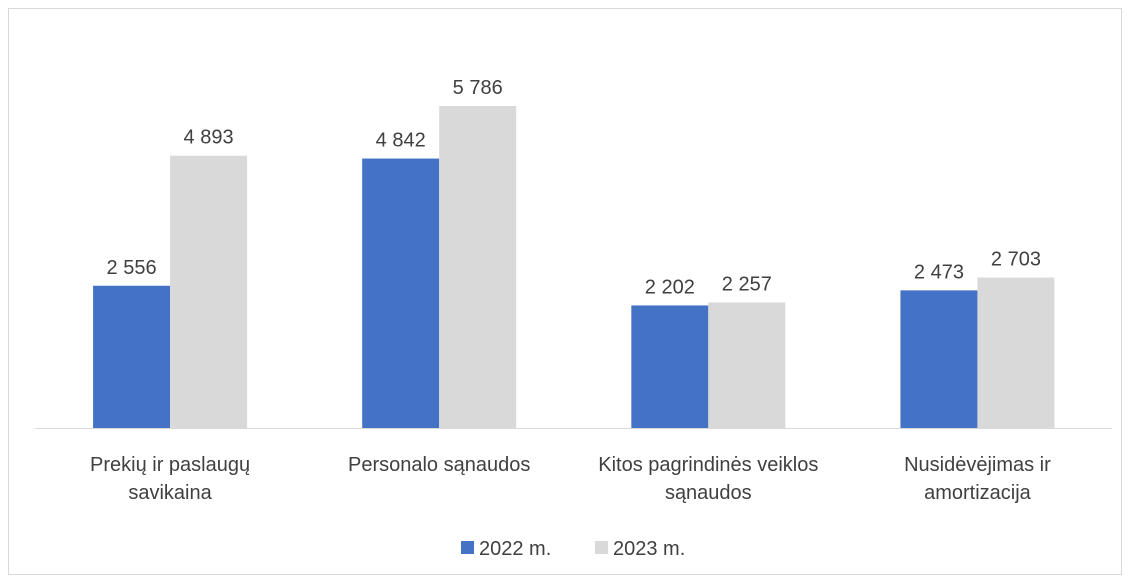 This screenshot has height=583, width=1130. Describe the element at coordinates (401, 141) in the screenshot. I see `data-label: 4 842` at that location.